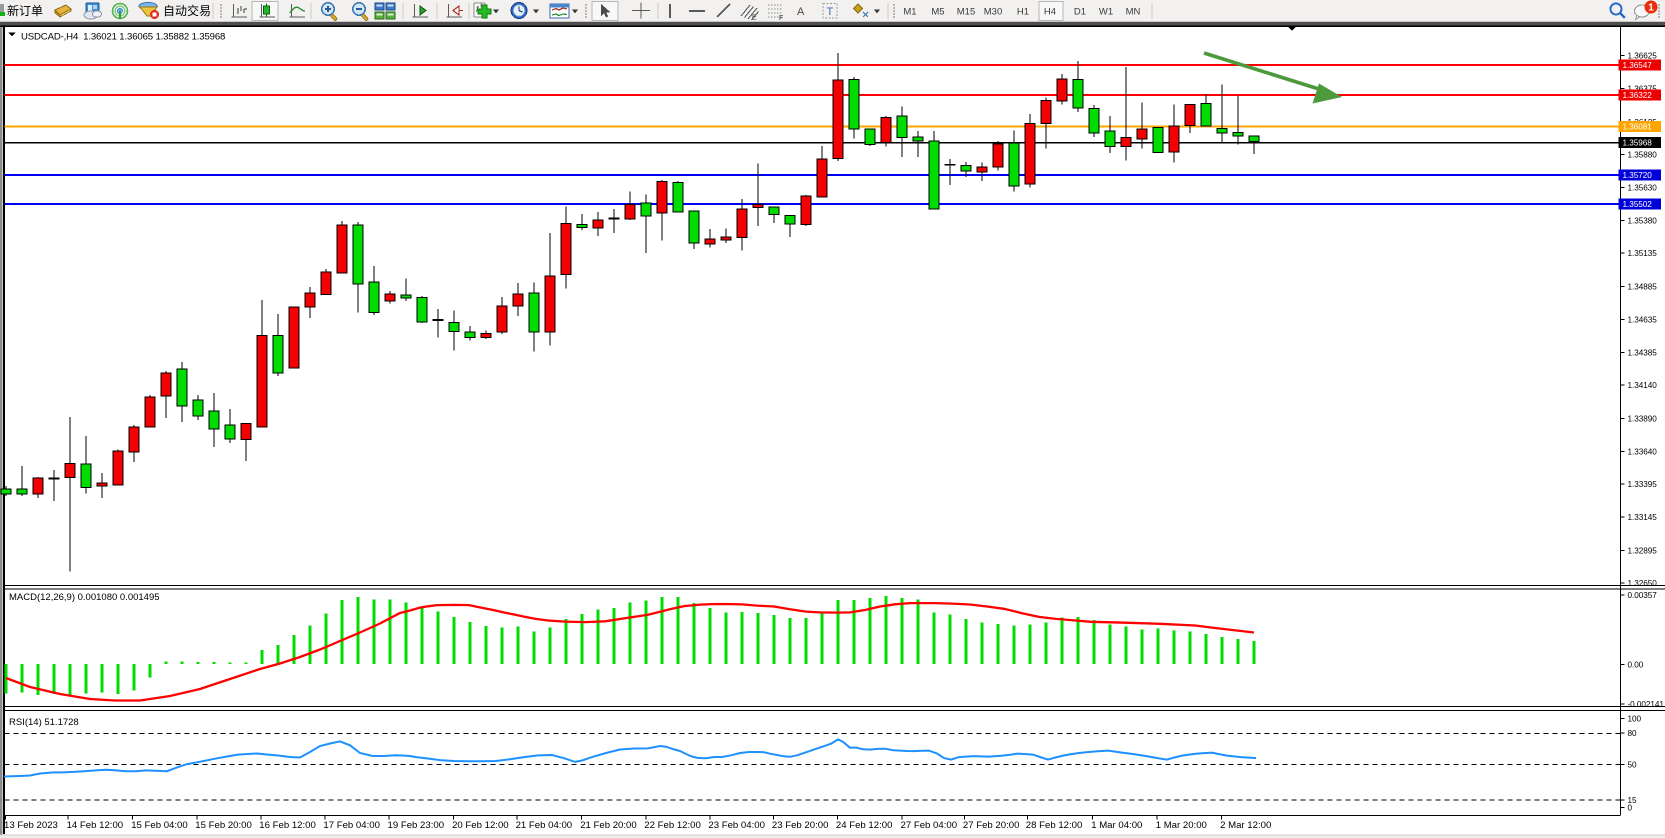 The height and width of the screenshot is (838, 1665). What do you see at coordinates (937, 12) in the screenshot?
I see `svg-text: M5` at bounding box center [937, 12].